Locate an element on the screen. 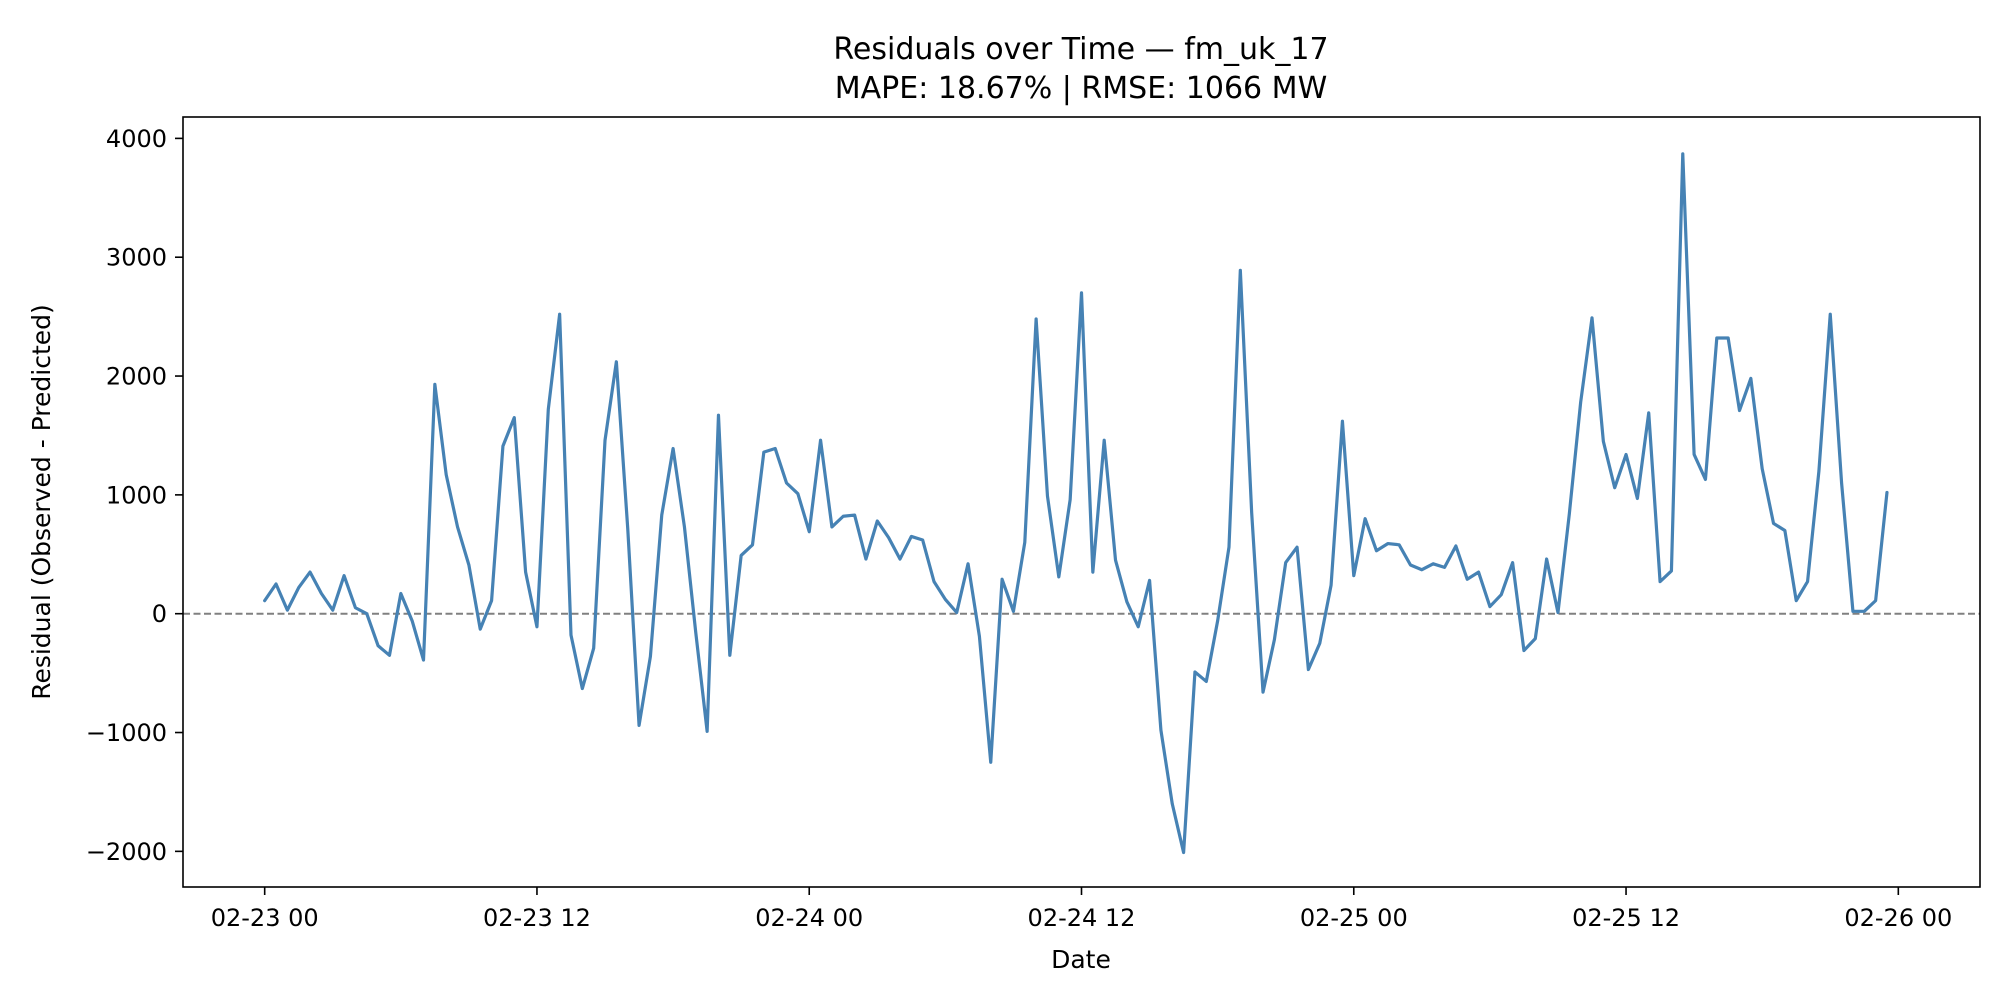 The image size is (2000, 1000). y-tick-label: 4000 is located at coordinates (136, 139).